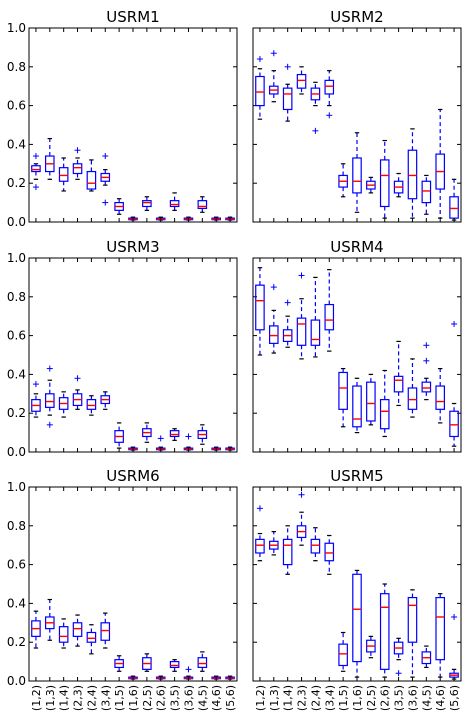  I want to click on x-tick-label: (1,6), so click(357, 698).